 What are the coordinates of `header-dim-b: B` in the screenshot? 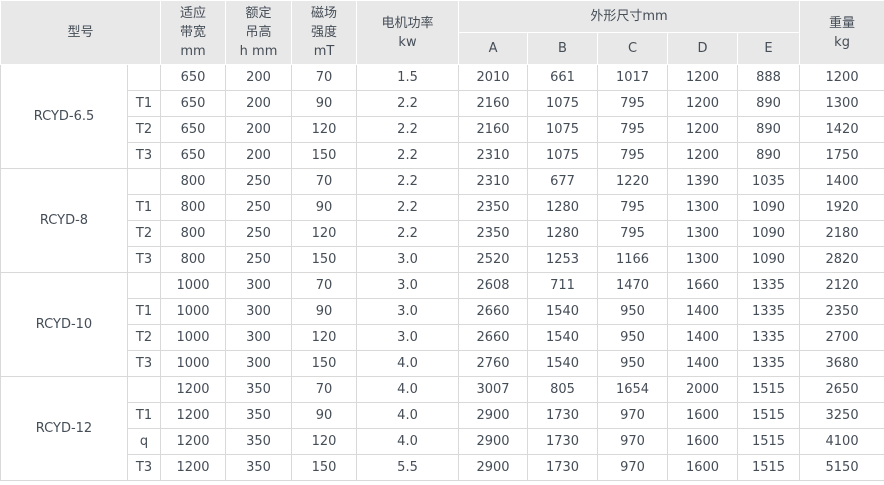 It's located at (563, 48).